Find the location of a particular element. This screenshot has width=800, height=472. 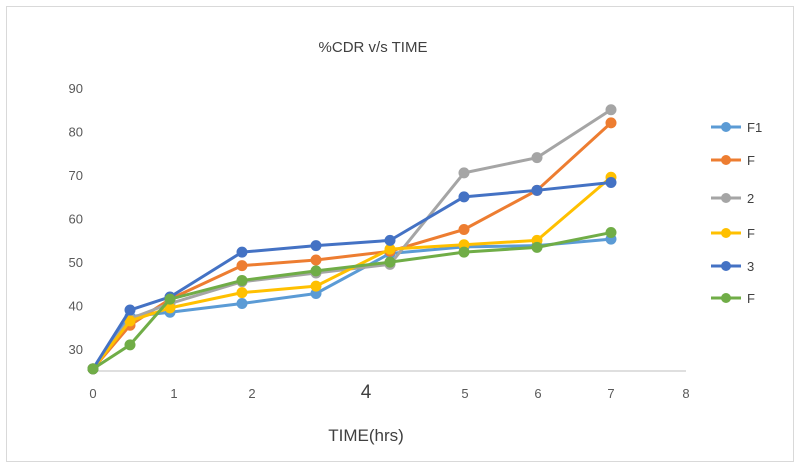

x-tick-label: 5 is located at coordinates (464, 393).